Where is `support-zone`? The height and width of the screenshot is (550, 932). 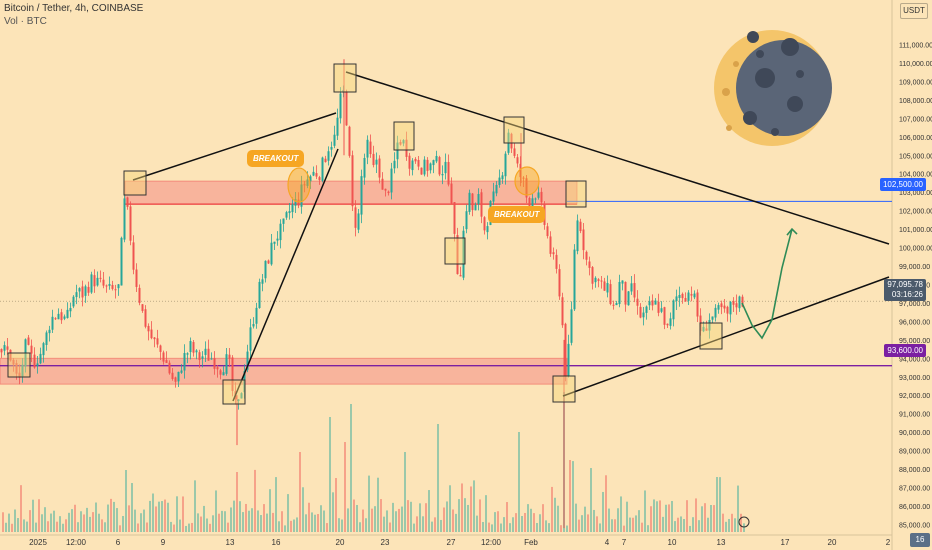
support-zone is located at coordinates (284, 371).